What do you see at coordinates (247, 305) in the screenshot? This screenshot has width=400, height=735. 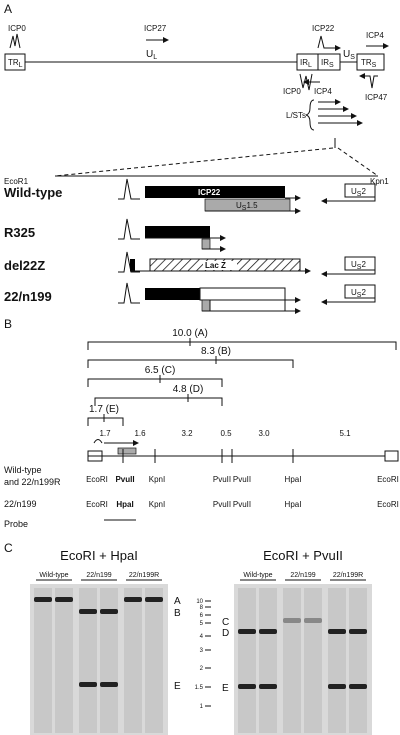 I see `us15-rest` at bounding box center [247, 305].